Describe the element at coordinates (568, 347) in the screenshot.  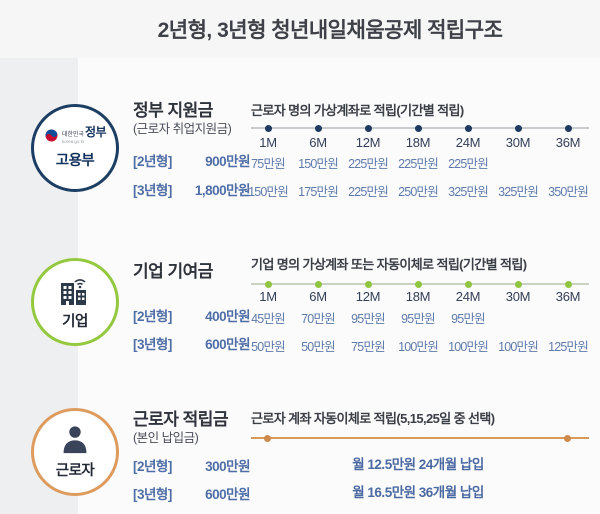
I see `value: 125만원` at that location.